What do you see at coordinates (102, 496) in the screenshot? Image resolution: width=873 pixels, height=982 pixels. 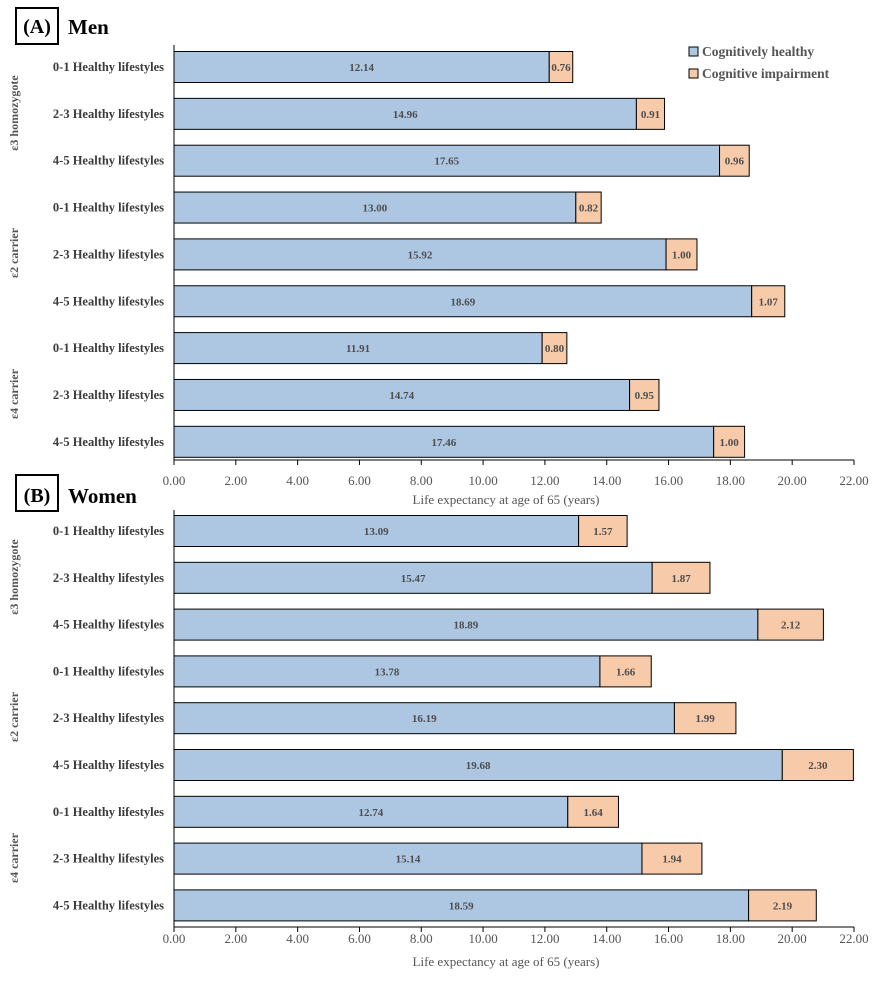 I see `panel-title: Women` at bounding box center [102, 496].